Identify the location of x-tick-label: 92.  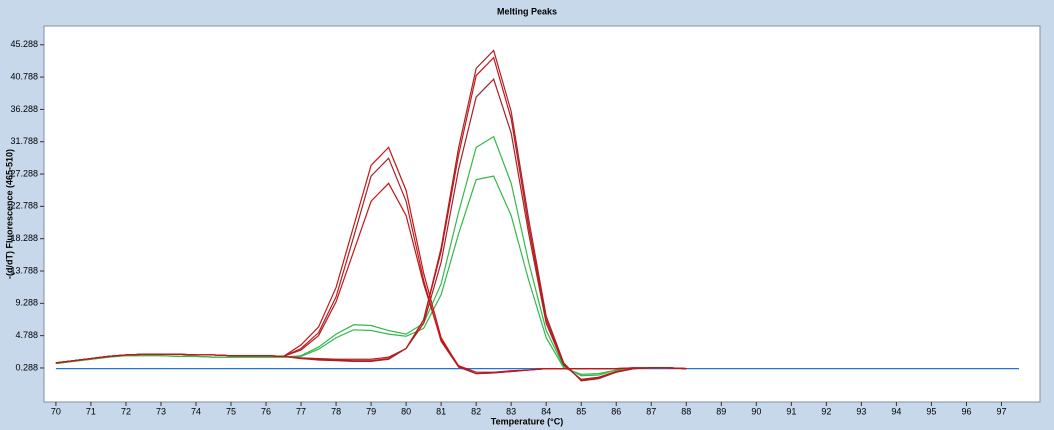
(826, 411).